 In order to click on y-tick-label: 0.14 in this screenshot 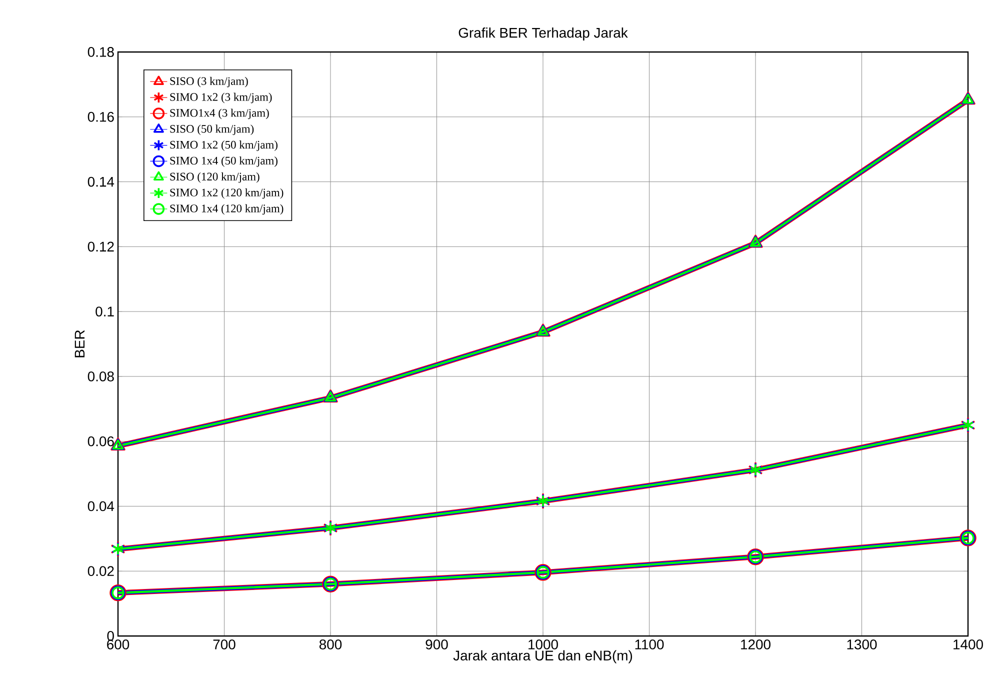, I will do `click(101, 181)`.